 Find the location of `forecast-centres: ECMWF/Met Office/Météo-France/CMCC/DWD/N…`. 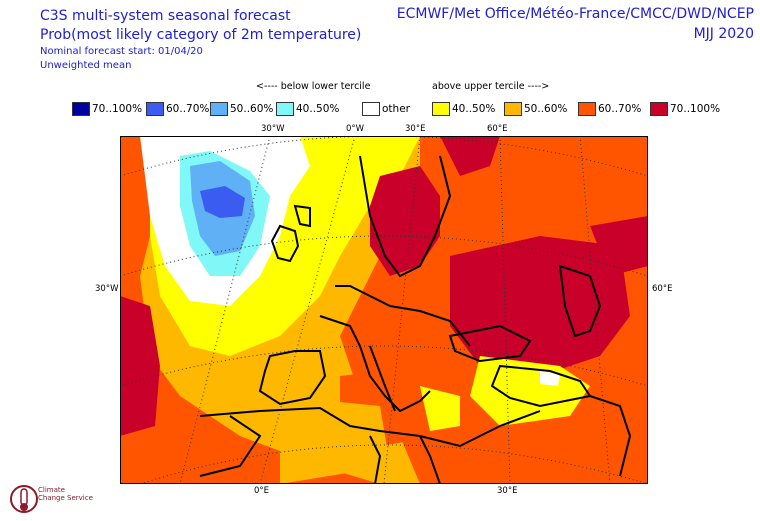

forecast-centres: ECMWF/Met Office/Météo-France/CMCC/DWD/N… is located at coordinates (575, 14).